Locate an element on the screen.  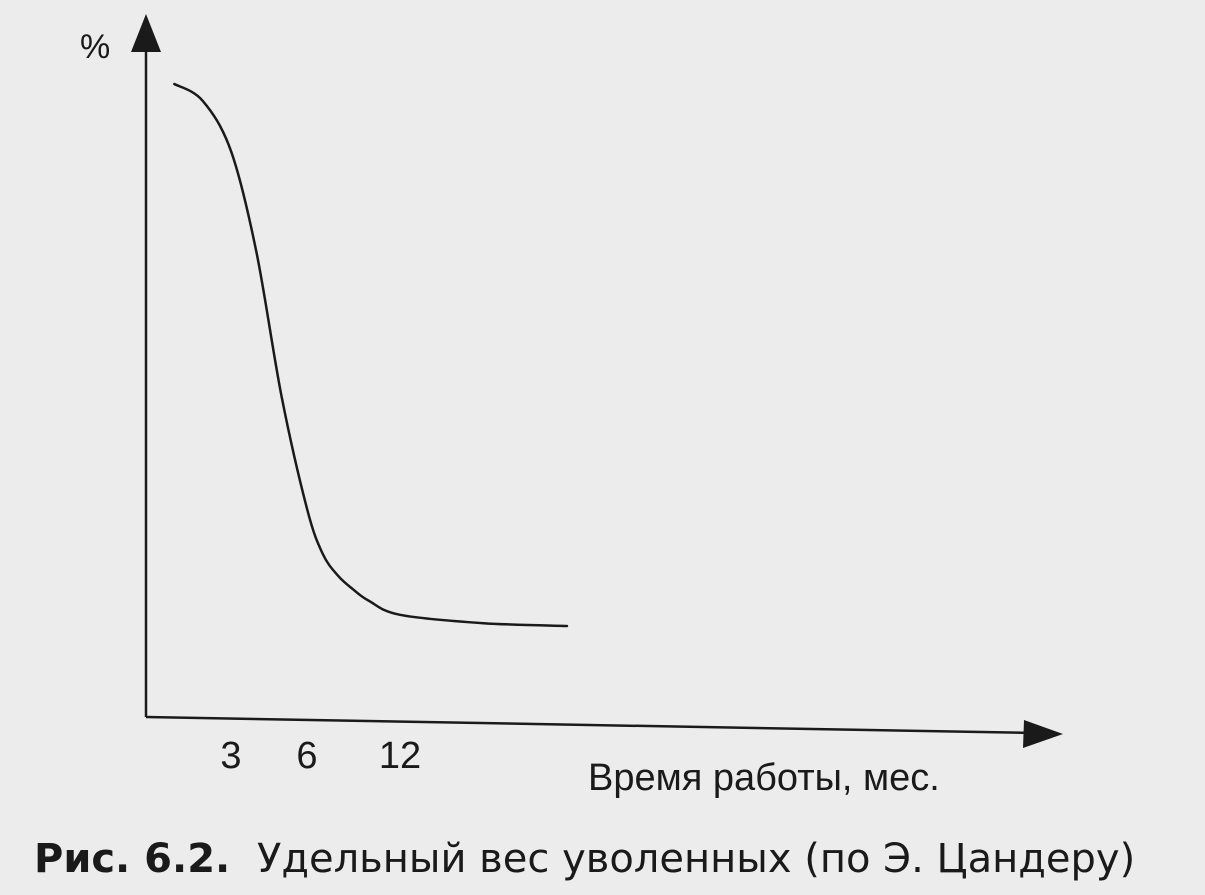
x-axis-label: Время работы, мес. is located at coordinates (764, 778).